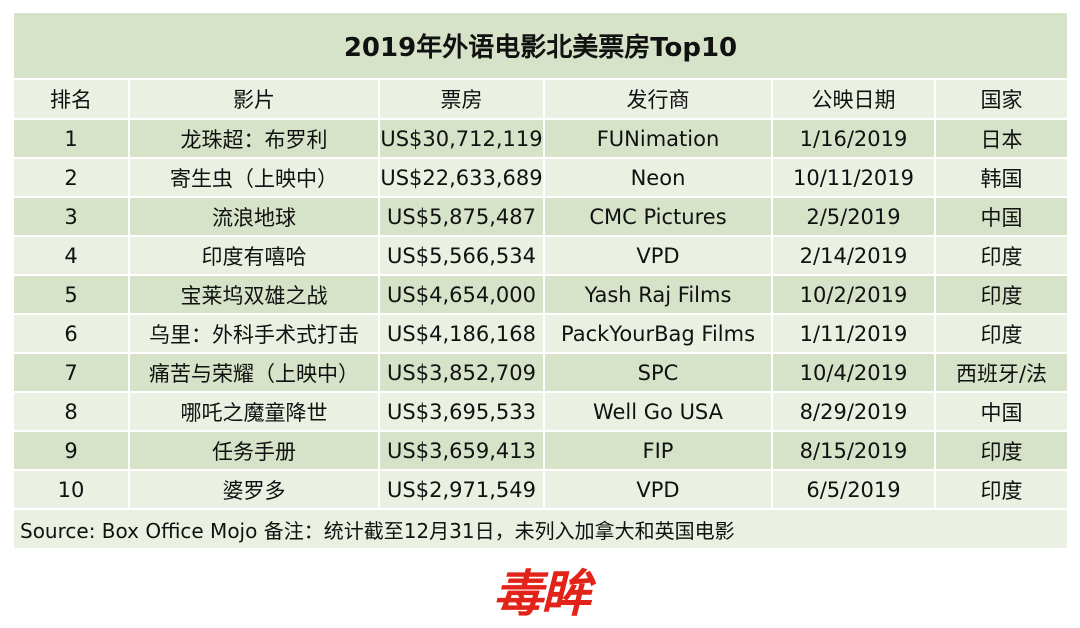 This screenshot has width=1080, height=628. I want to click on cell-box-office: US$3,852,709, so click(462, 373).